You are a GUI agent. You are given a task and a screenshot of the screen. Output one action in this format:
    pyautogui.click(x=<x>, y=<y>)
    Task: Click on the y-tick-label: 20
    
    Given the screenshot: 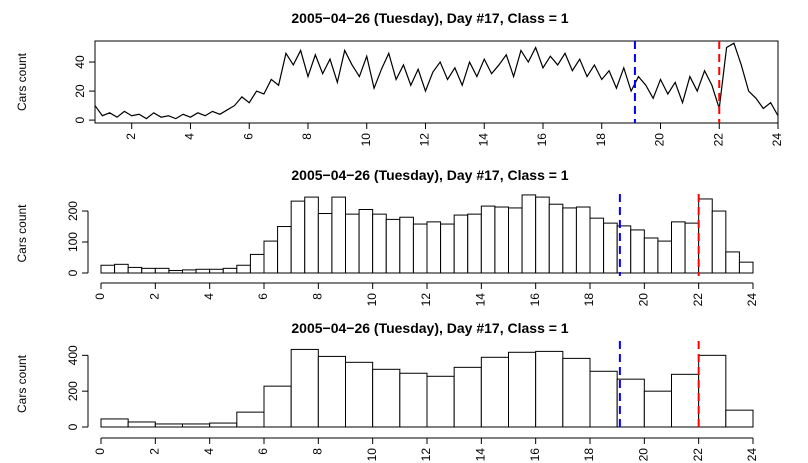 What is the action you would take?
    pyautogui.click(x=80, y=91)
    